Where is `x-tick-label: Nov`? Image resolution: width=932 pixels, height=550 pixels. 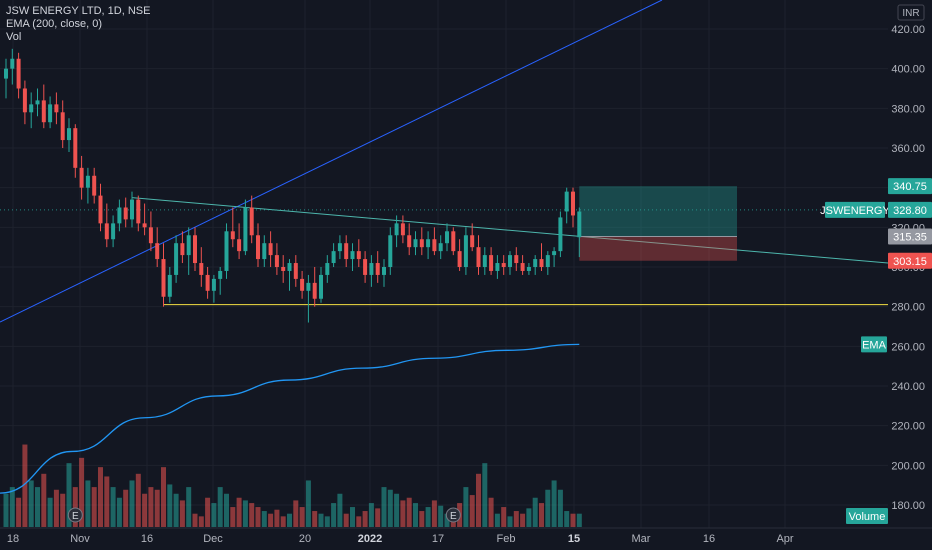
x-tick-label: Nov is located at coordinates (80, 539).